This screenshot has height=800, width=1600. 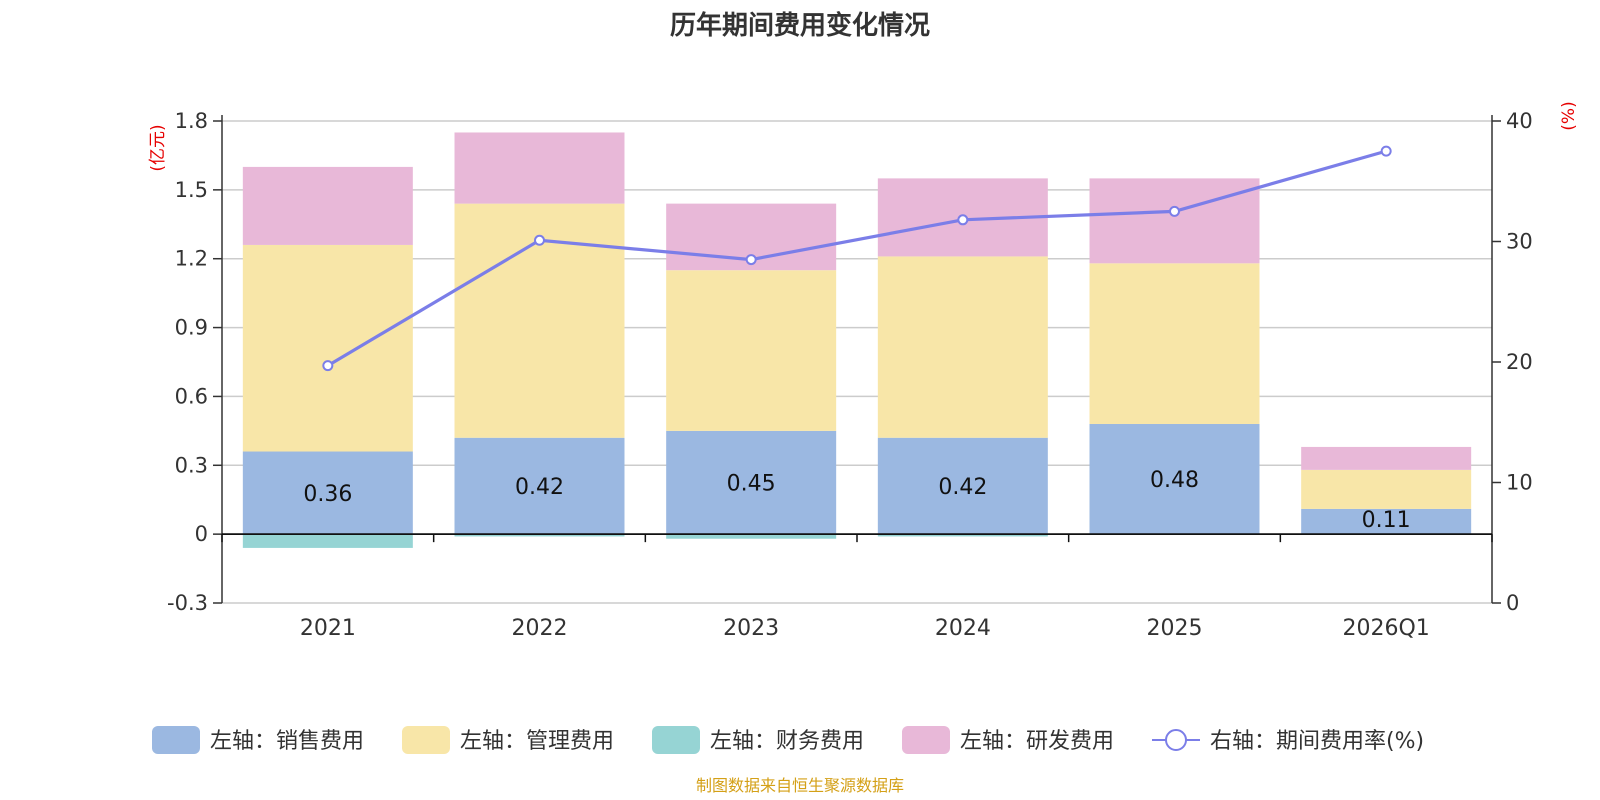 What do you see at coordinates (800, 785) in the screenshot?
I see `source-note: 制图数据来自恒生聚源数据库` at bounding box center [800, 785].